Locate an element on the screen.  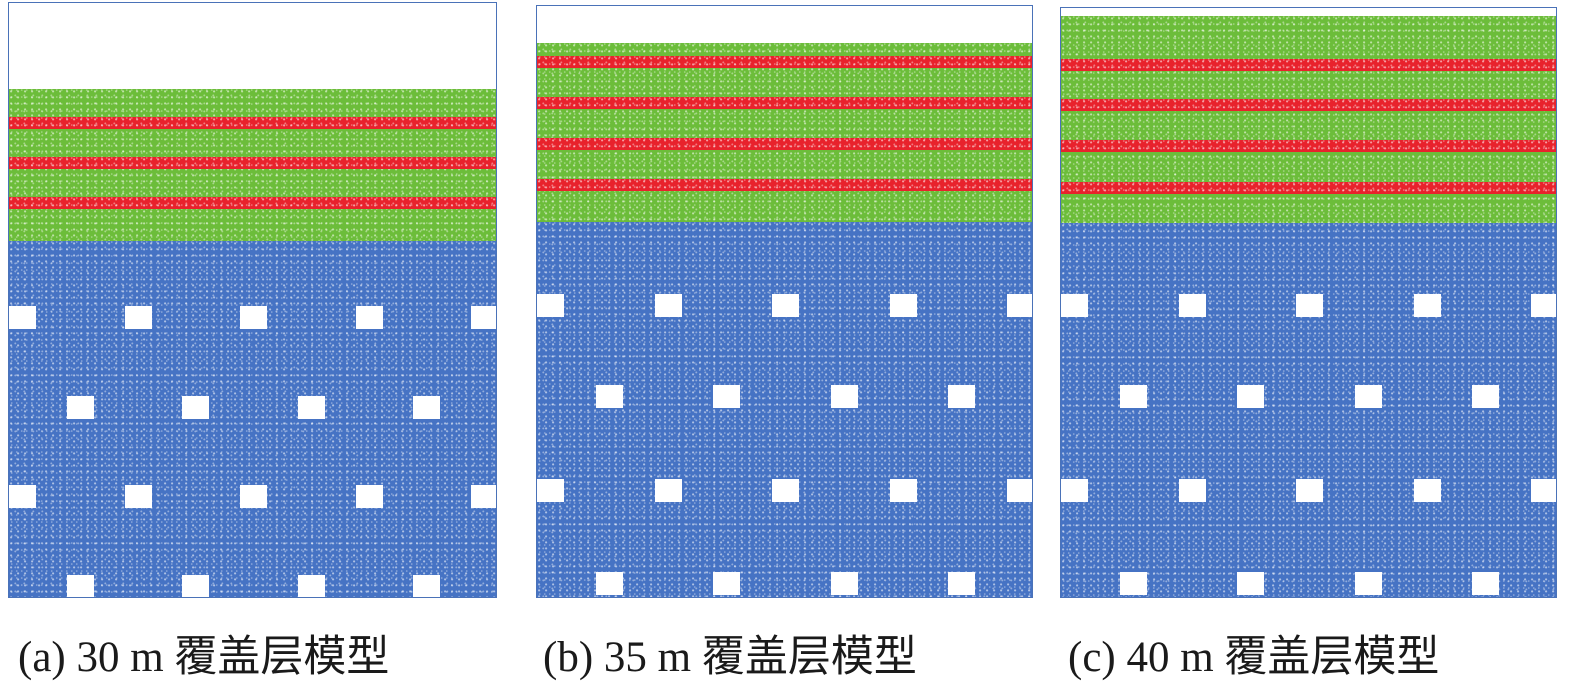
caption-c: (c) 40 m 覆盖层模型 is located at coordinates (1254, 657).